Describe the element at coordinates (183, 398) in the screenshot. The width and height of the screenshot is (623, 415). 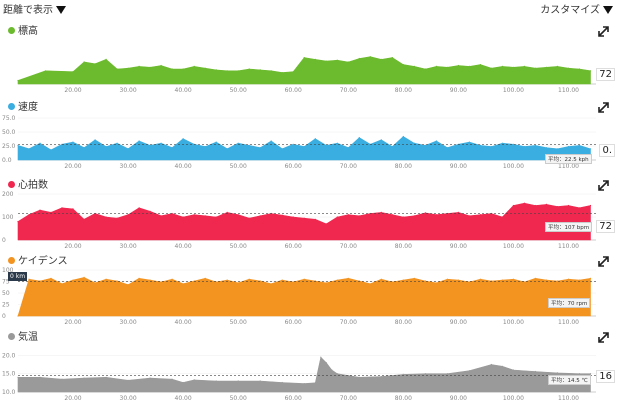
I see `temp-x-tick-label: 40.00` at that location.